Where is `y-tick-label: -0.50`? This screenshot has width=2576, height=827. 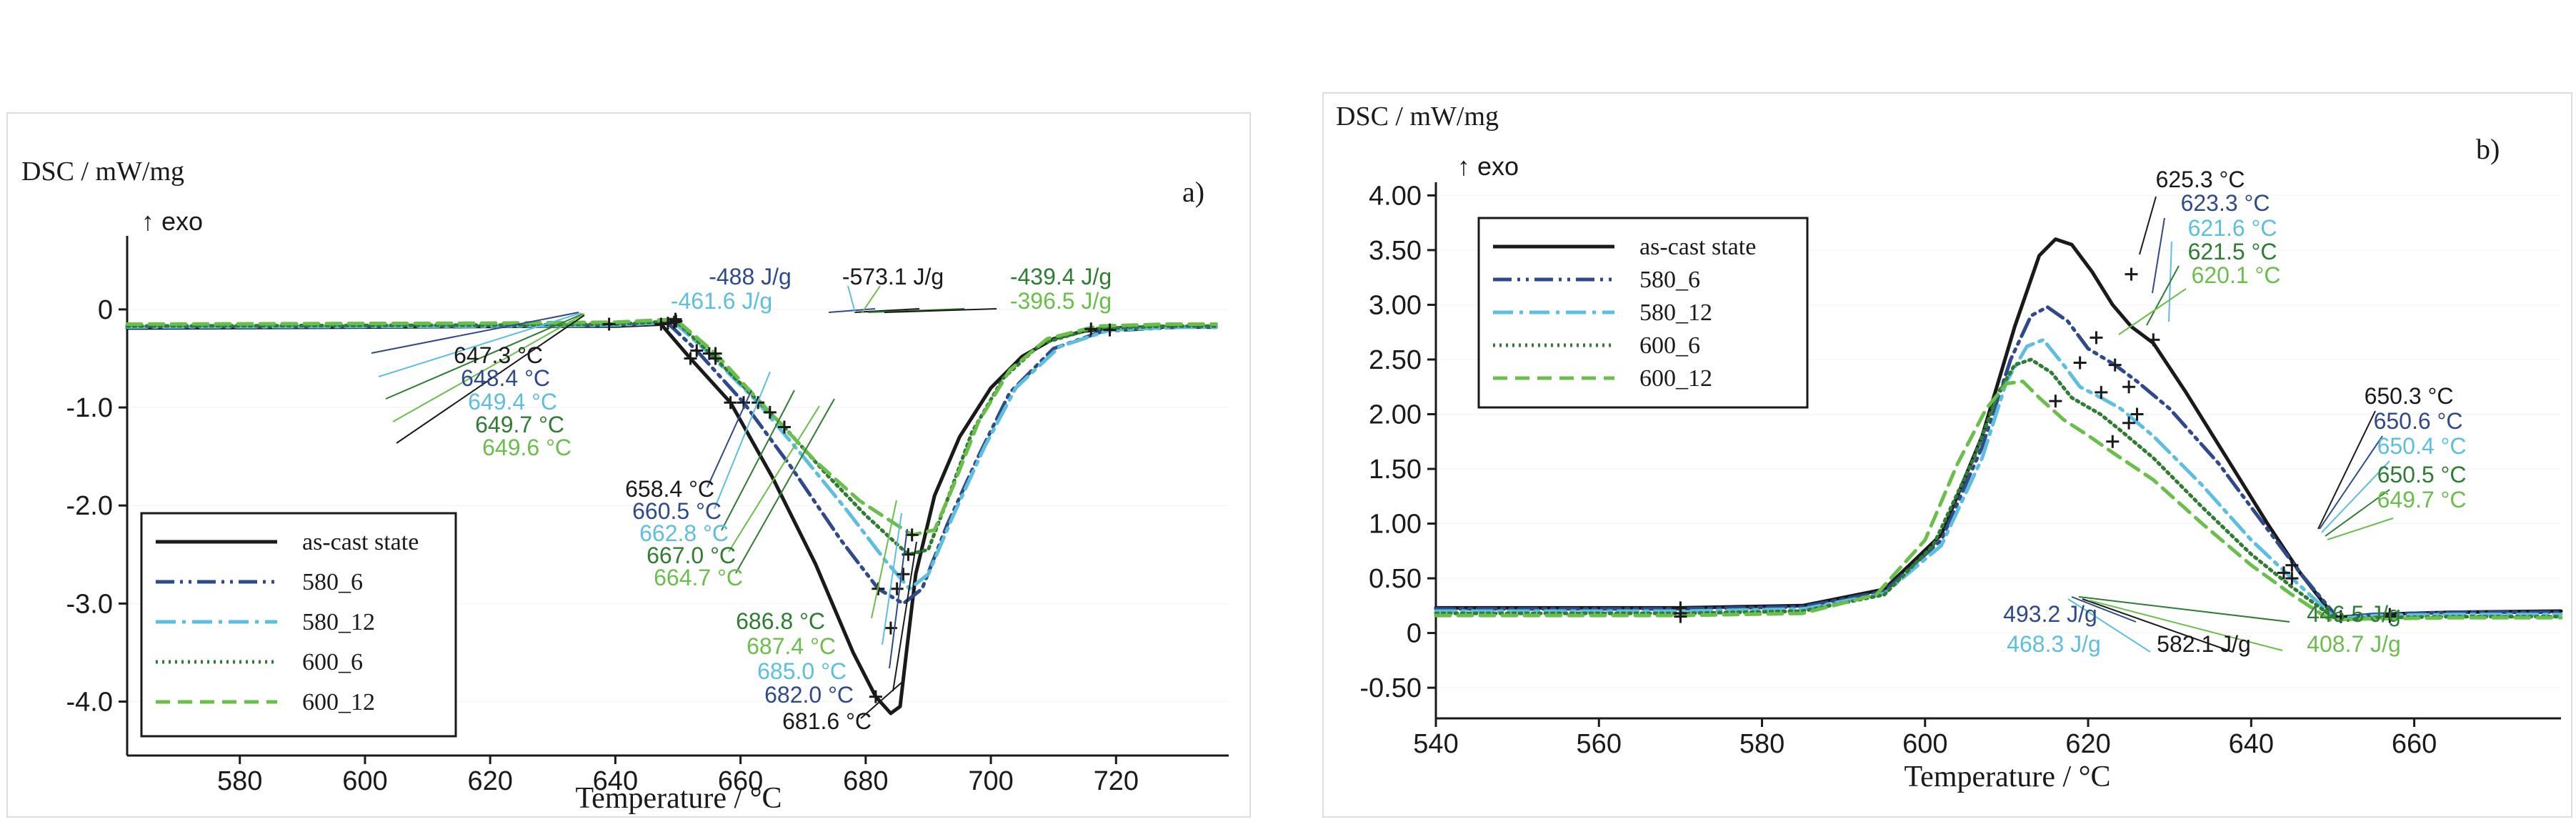
y-tick-label: -0.50 is located at coordinates (1390, 688).